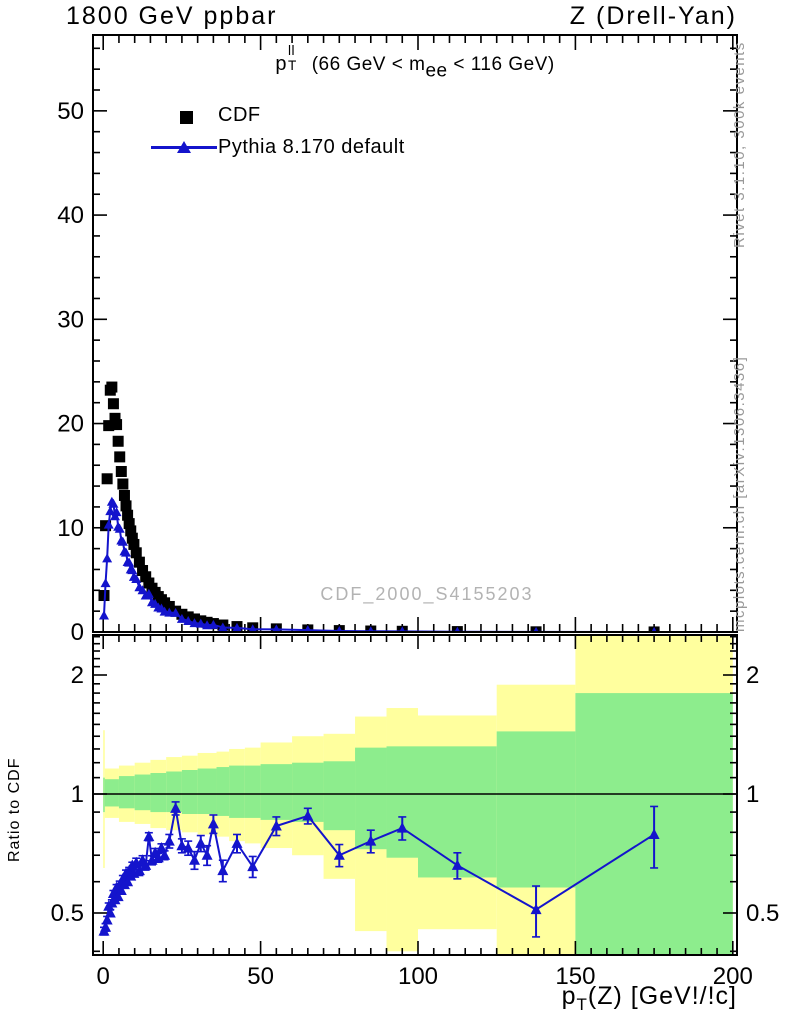 This screenshot has width=786, height=1024. Describe the element at coordinates (752, 675) in the screenshot. I see `ratio-y-tick-label-right: 2` at that location.